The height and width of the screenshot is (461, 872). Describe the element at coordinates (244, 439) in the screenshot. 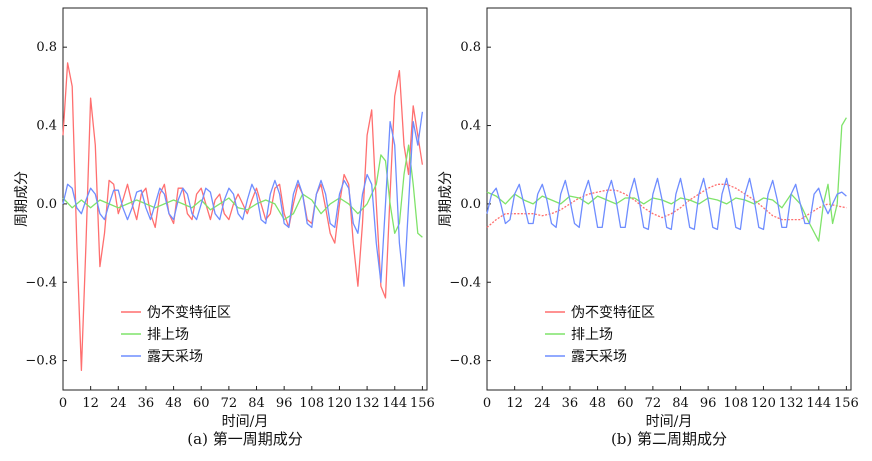

I see `panel-caption: (a) 第一周期成分` at that location.